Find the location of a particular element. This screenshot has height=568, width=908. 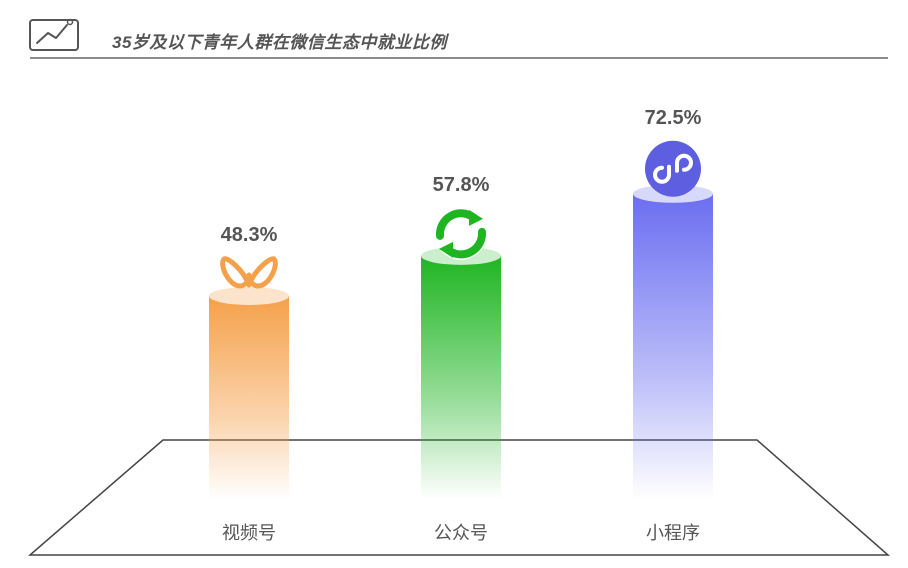

category-label-2: 公众号 is located at coordinates (461, 533).